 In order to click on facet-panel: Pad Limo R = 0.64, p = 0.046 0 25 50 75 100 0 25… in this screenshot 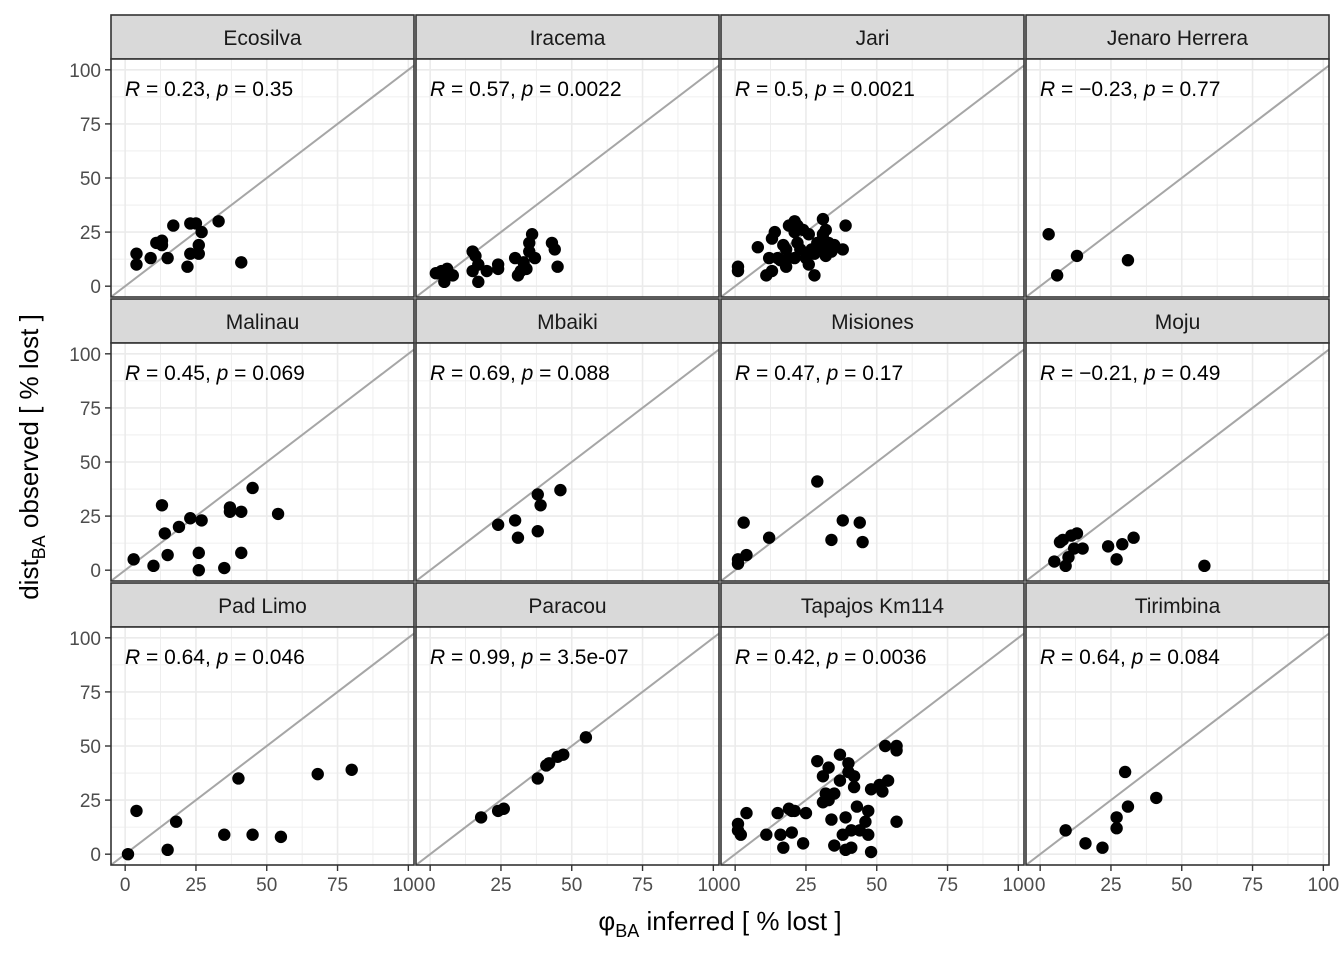, I will do `click(246, 739)`.